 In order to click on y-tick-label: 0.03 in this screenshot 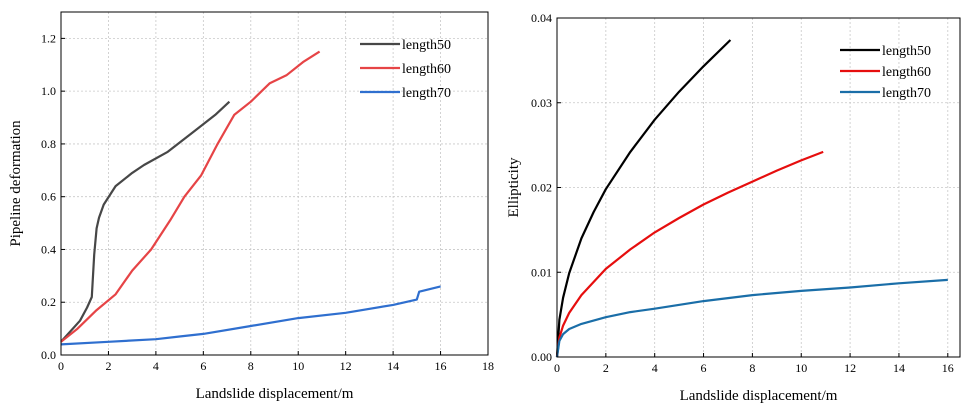, I will do `click(541, 103)`.